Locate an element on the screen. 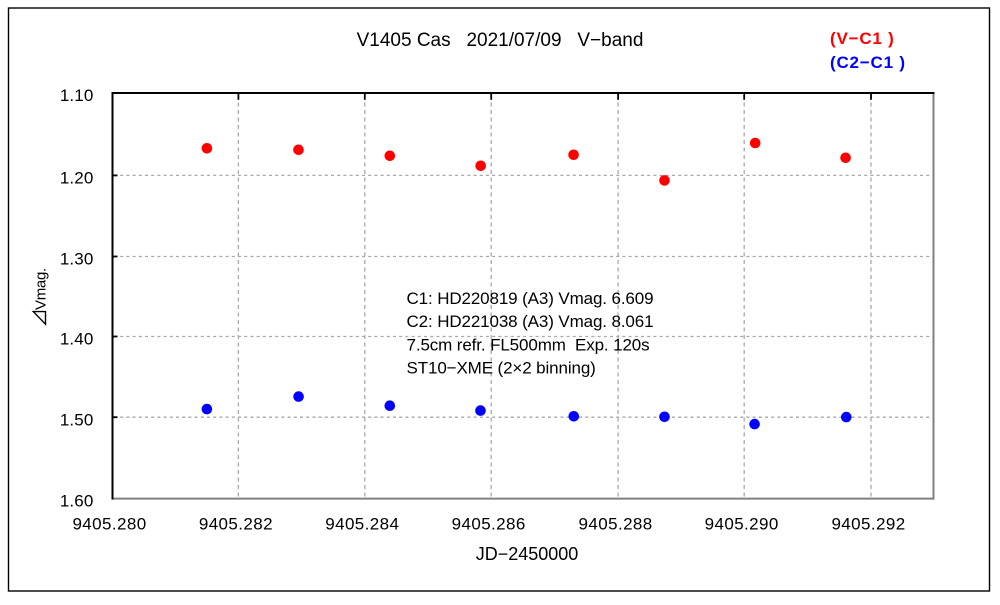 Image resolution: width=1000 pixels, height=605 pixels. svg-text: 9405.290 is located at coordinates (742, 524).